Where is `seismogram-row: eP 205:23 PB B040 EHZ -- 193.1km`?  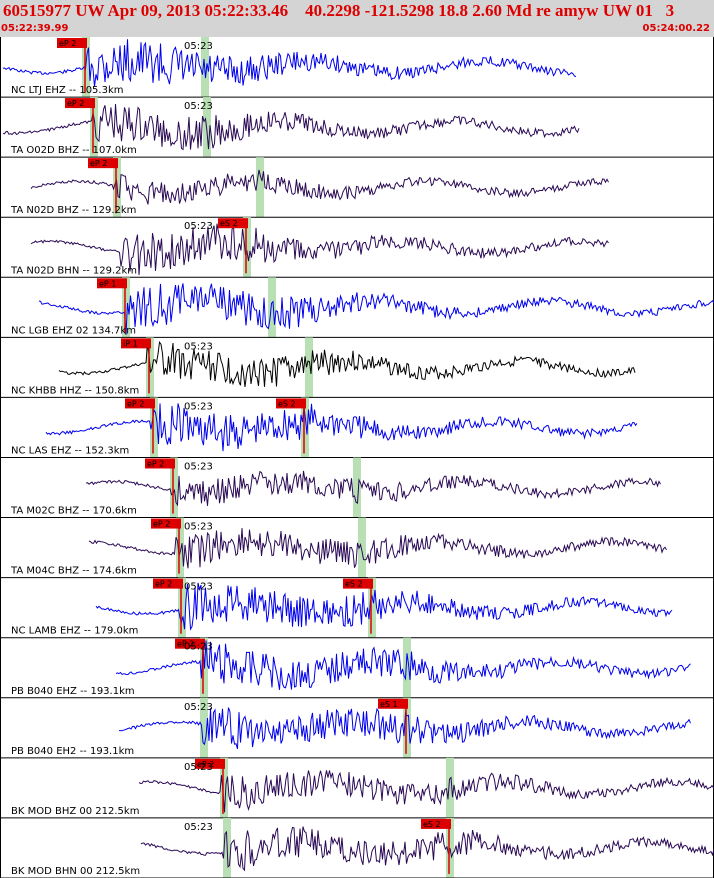
seismogram-row: eP 205:23 PB B040 EHZ -- 193.1km is located at coordinates (357, 668).